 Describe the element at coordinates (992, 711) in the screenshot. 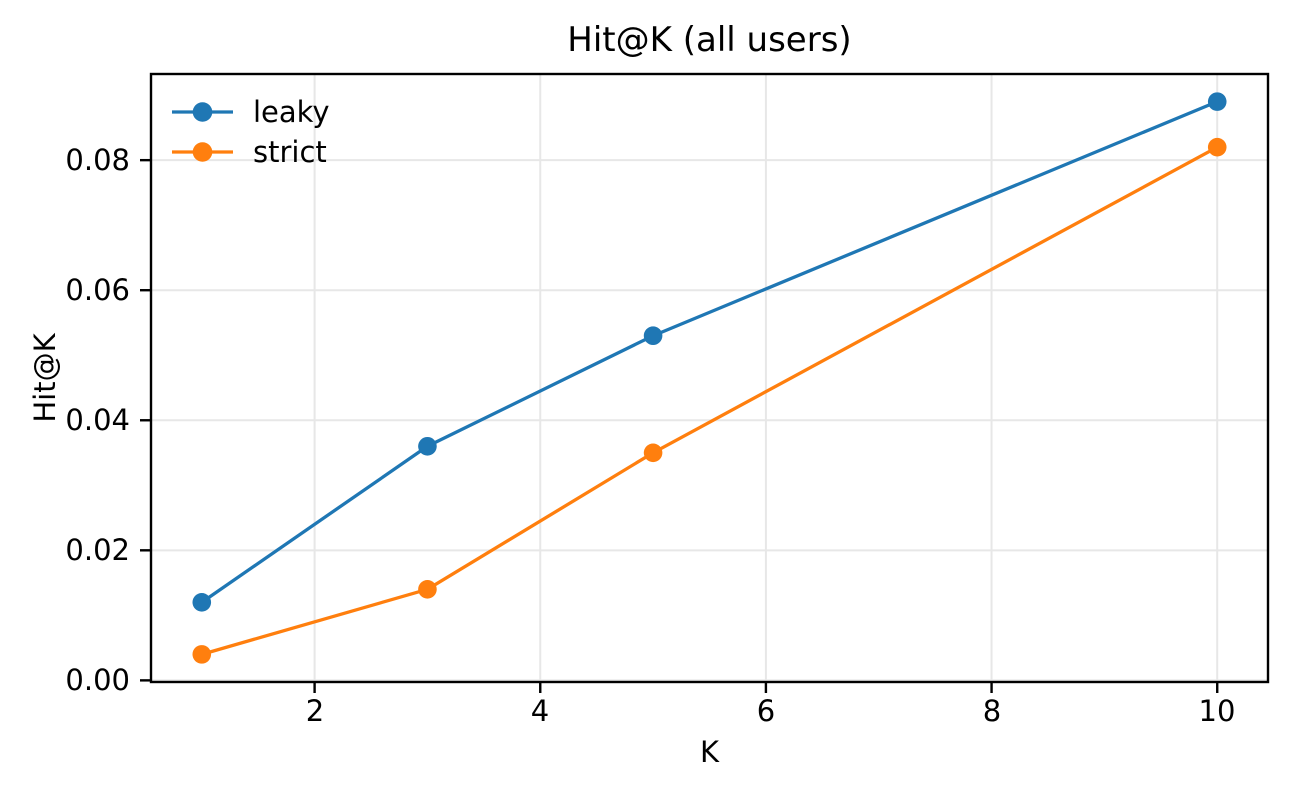

I see `x-tick-label-8: 8` at that location.